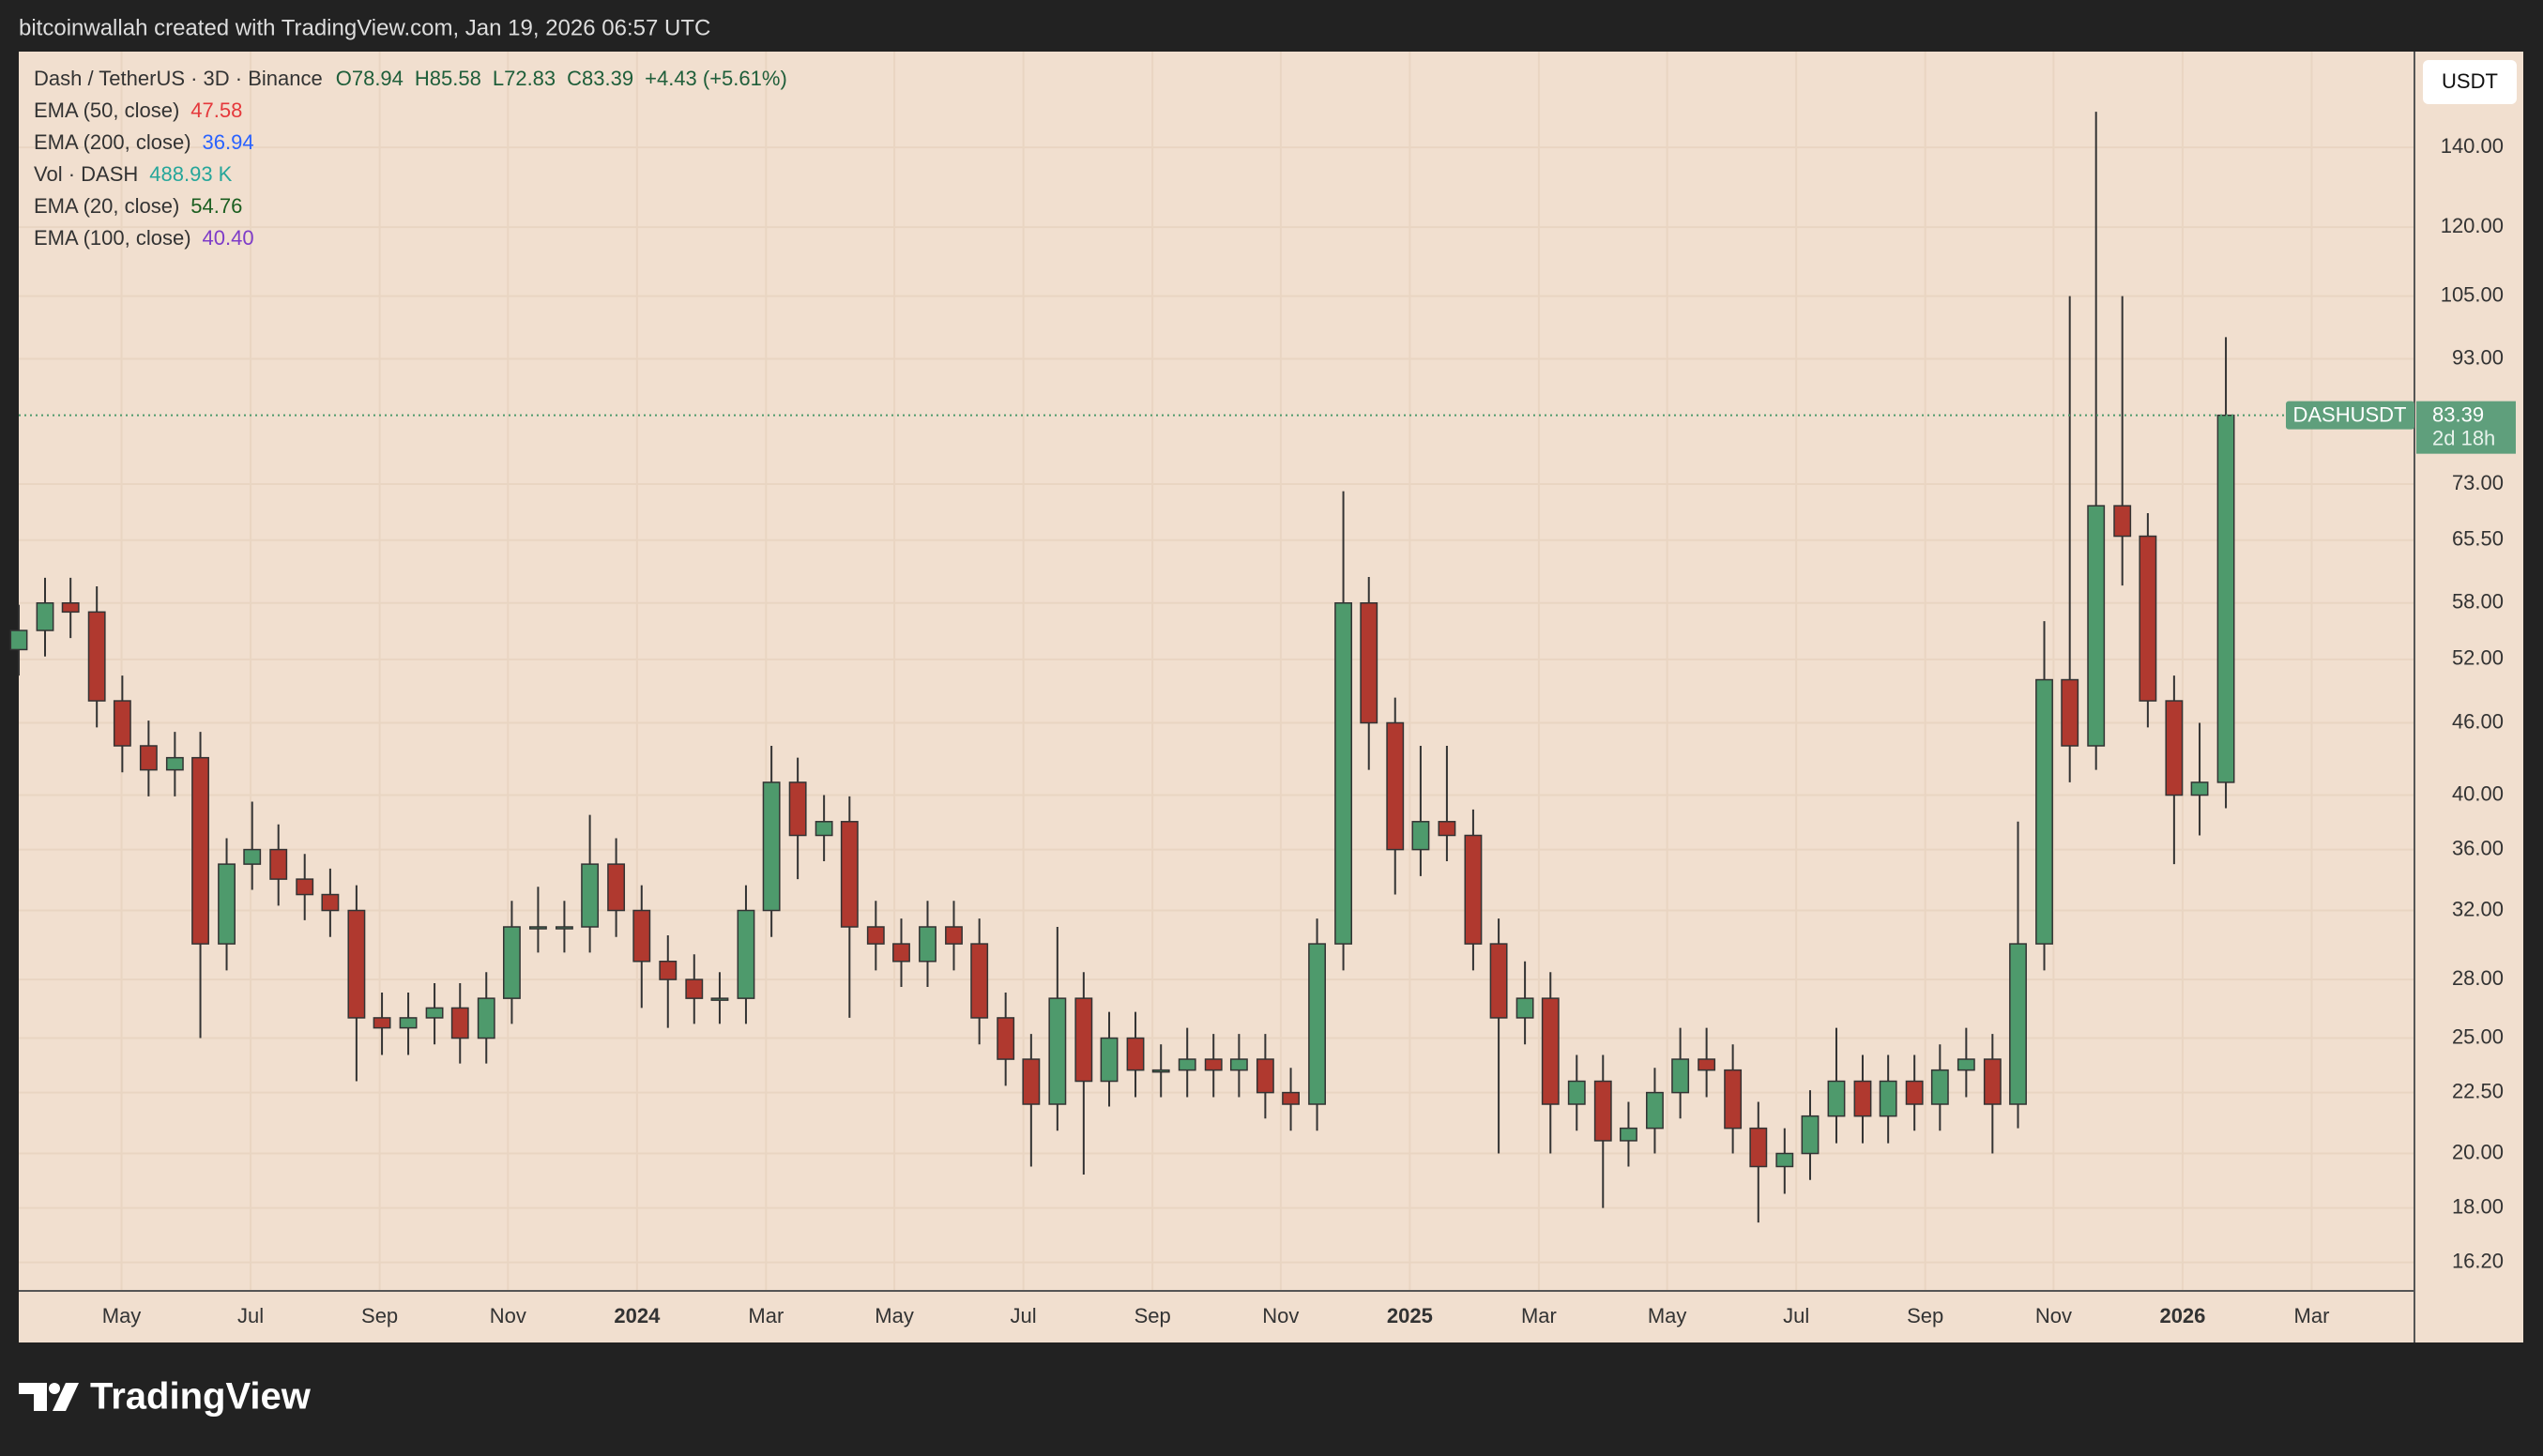 The width and height of the screenshot is (2543, 1456). Describe the element at coordinates (201, 1397) in the screenshot. I see `brand-name: TradingView` at that location.